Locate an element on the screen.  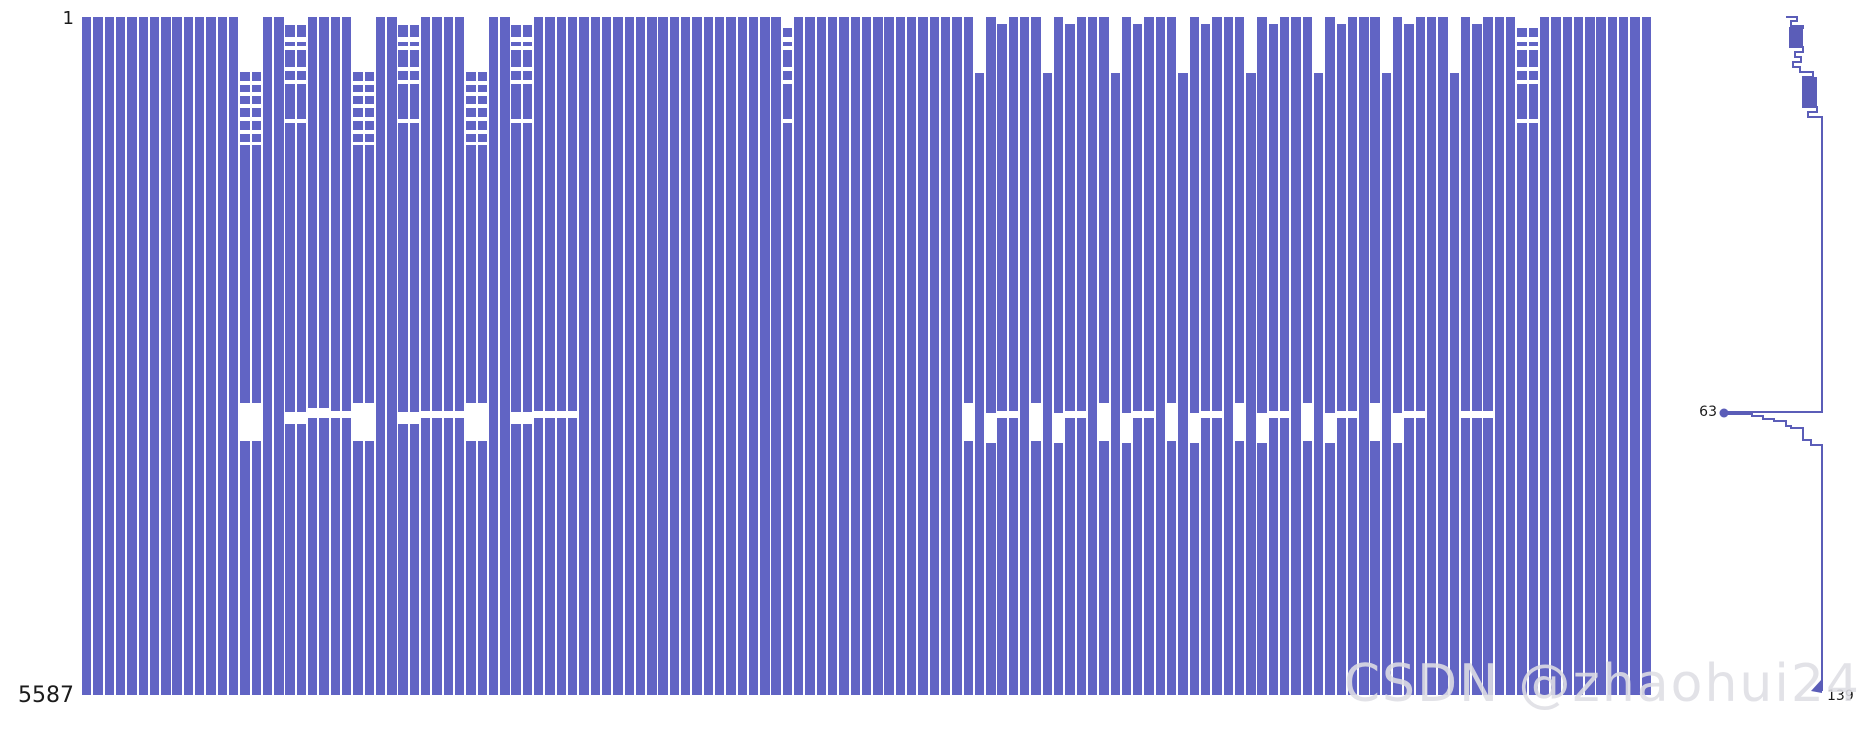
last-row-label: 5587 is located at coordinates (46, 695).